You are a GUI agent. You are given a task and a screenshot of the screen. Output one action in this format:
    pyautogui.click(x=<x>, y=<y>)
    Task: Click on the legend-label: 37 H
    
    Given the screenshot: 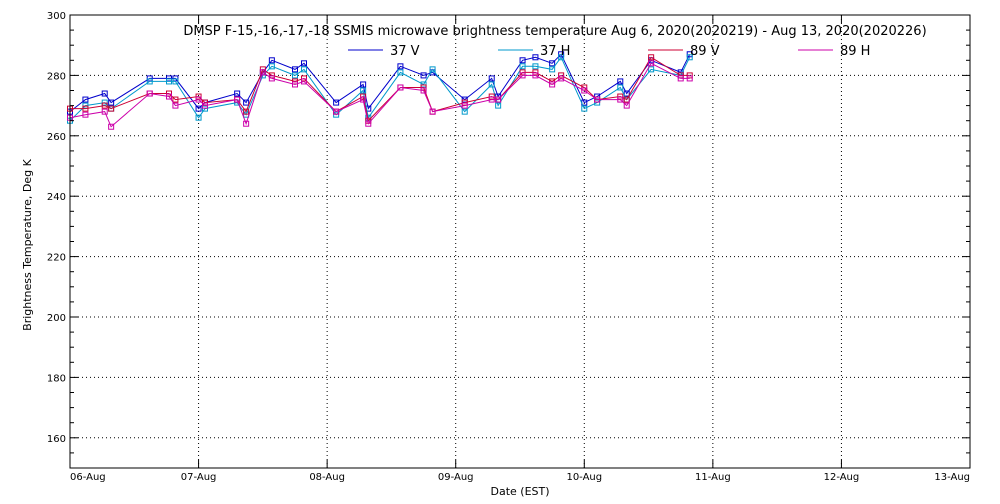 What is the action you would take?
    pyautogui.click(x=555, y=51)
    